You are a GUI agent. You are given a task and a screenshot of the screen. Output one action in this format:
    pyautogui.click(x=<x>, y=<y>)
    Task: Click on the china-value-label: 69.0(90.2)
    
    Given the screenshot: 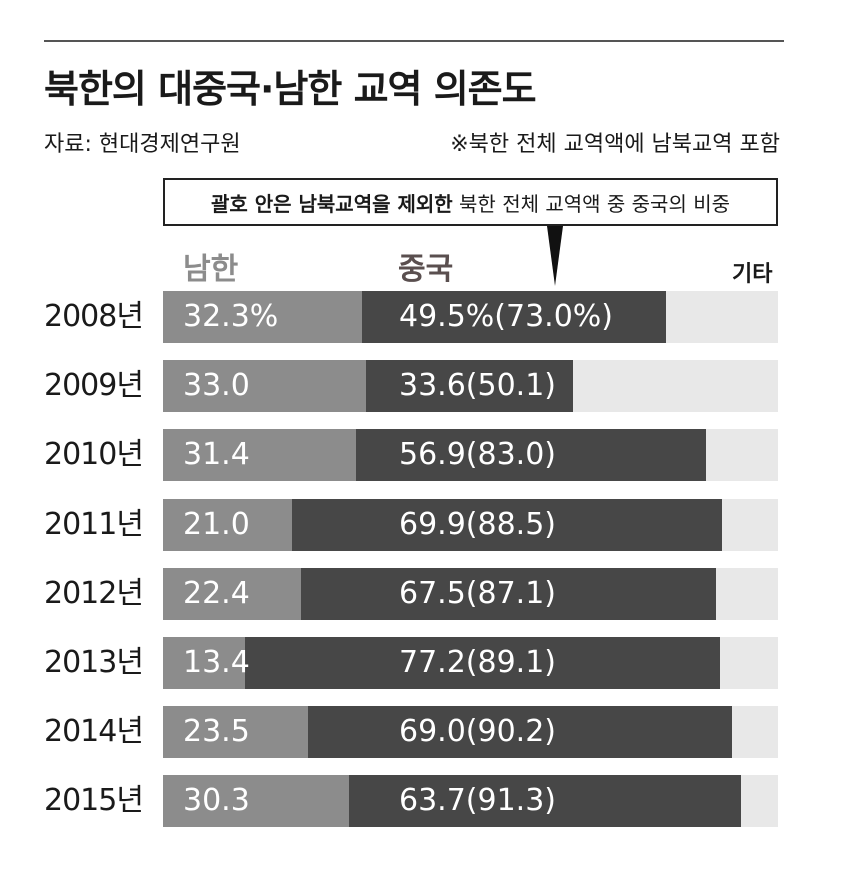 What is the action you would take?
    pyautogui.click(x=478, y=731)
    